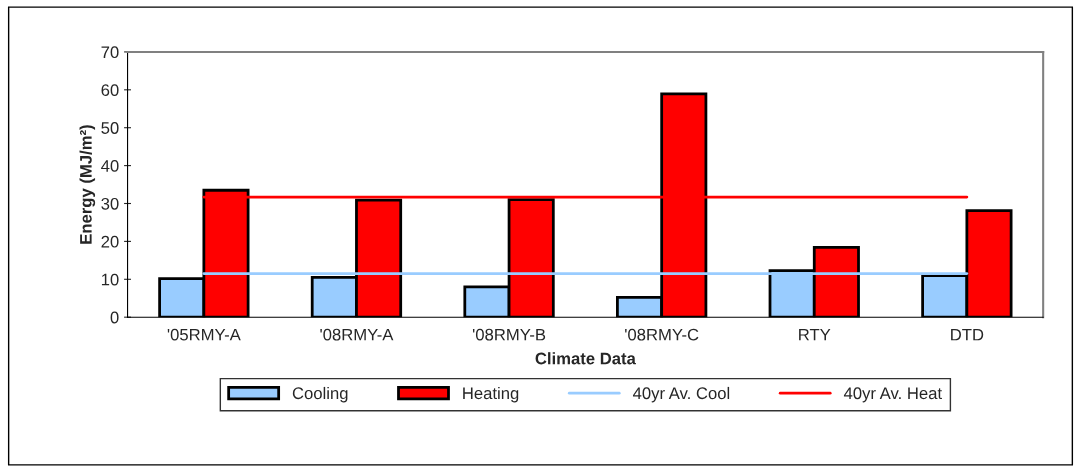  What do you see at coordinates (110, 241) in the screenshot?
I see `y-tick-label: 20` at bounding box center [110, 241].